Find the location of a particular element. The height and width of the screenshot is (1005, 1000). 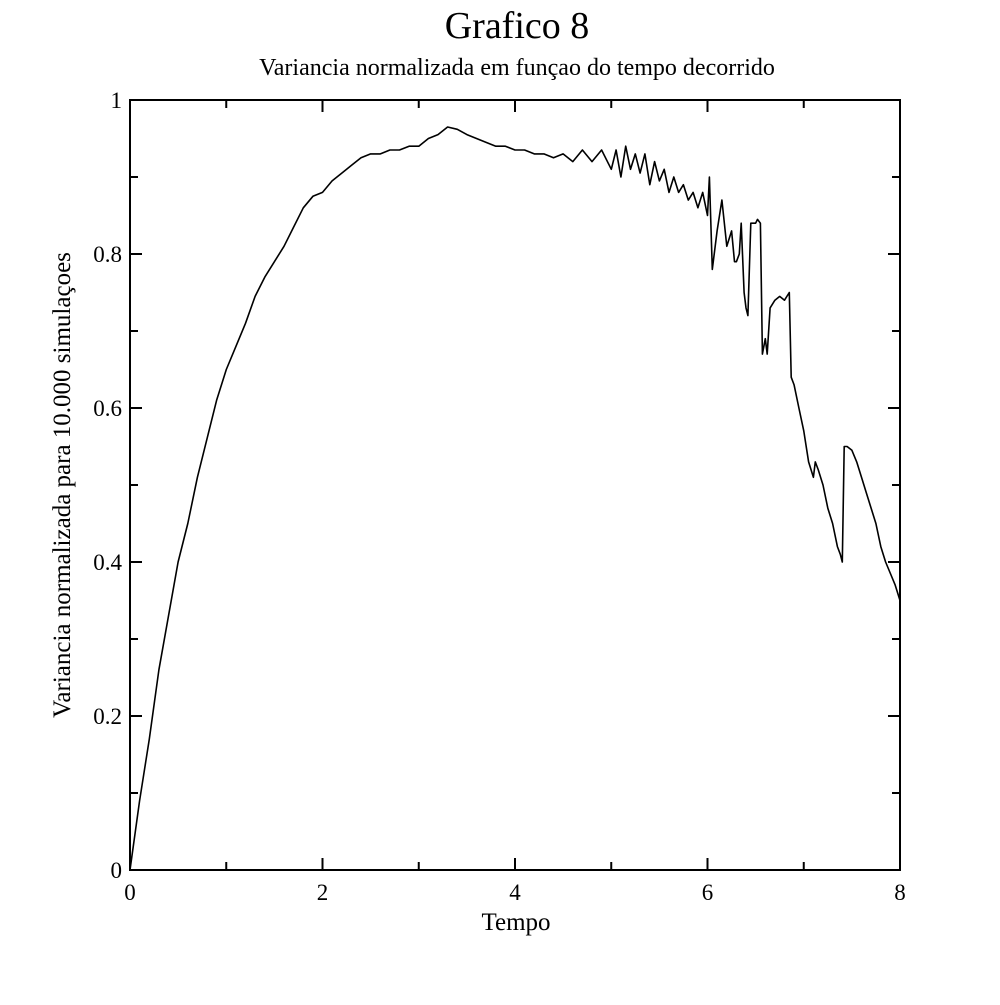

y-tick-label: 0 is located at coordinates (117, 870).